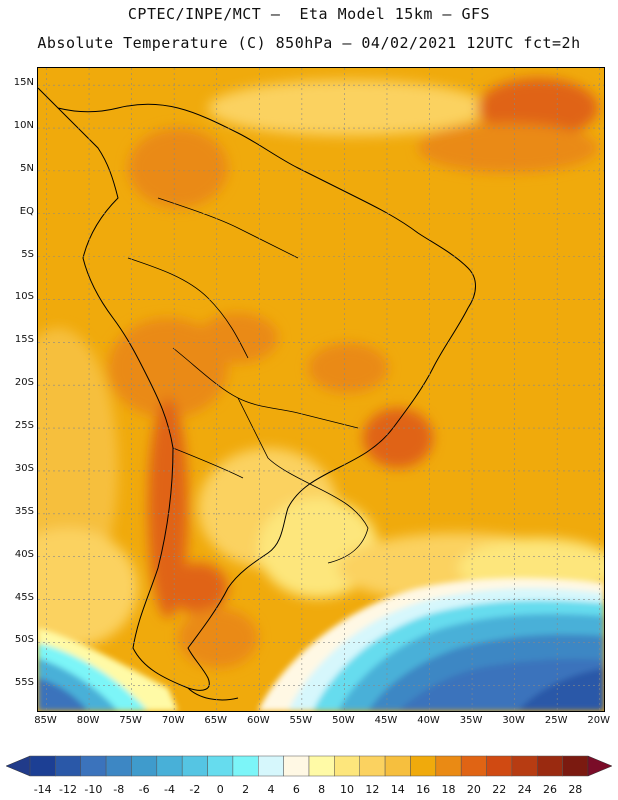 Image resolution: width=618 pixels, height=800 pixels. Describe the element at coordinates (216, 720) in the screenshot. I see `lon-tick-label: 65W` at that location.